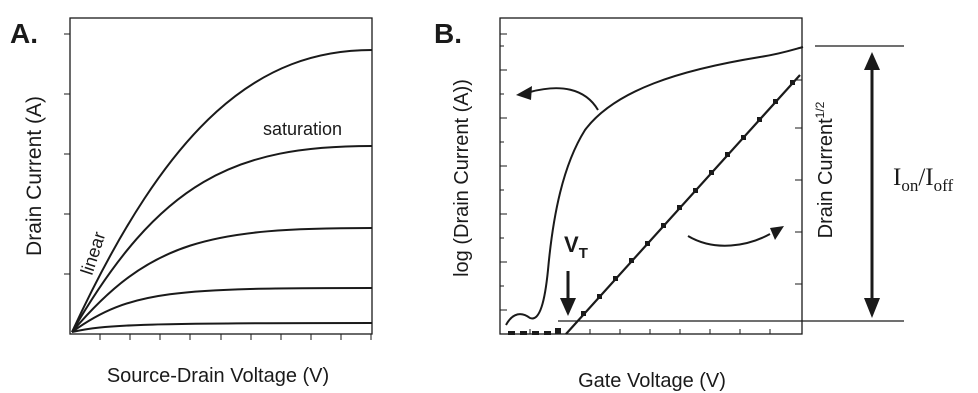 The width and height of the screenshot is (978, 393). What do you see at coordinates (34, 176) in the screenshot?
I see `panel-a-y-label: Drain Current (A)` at bounding box center [34, 176].